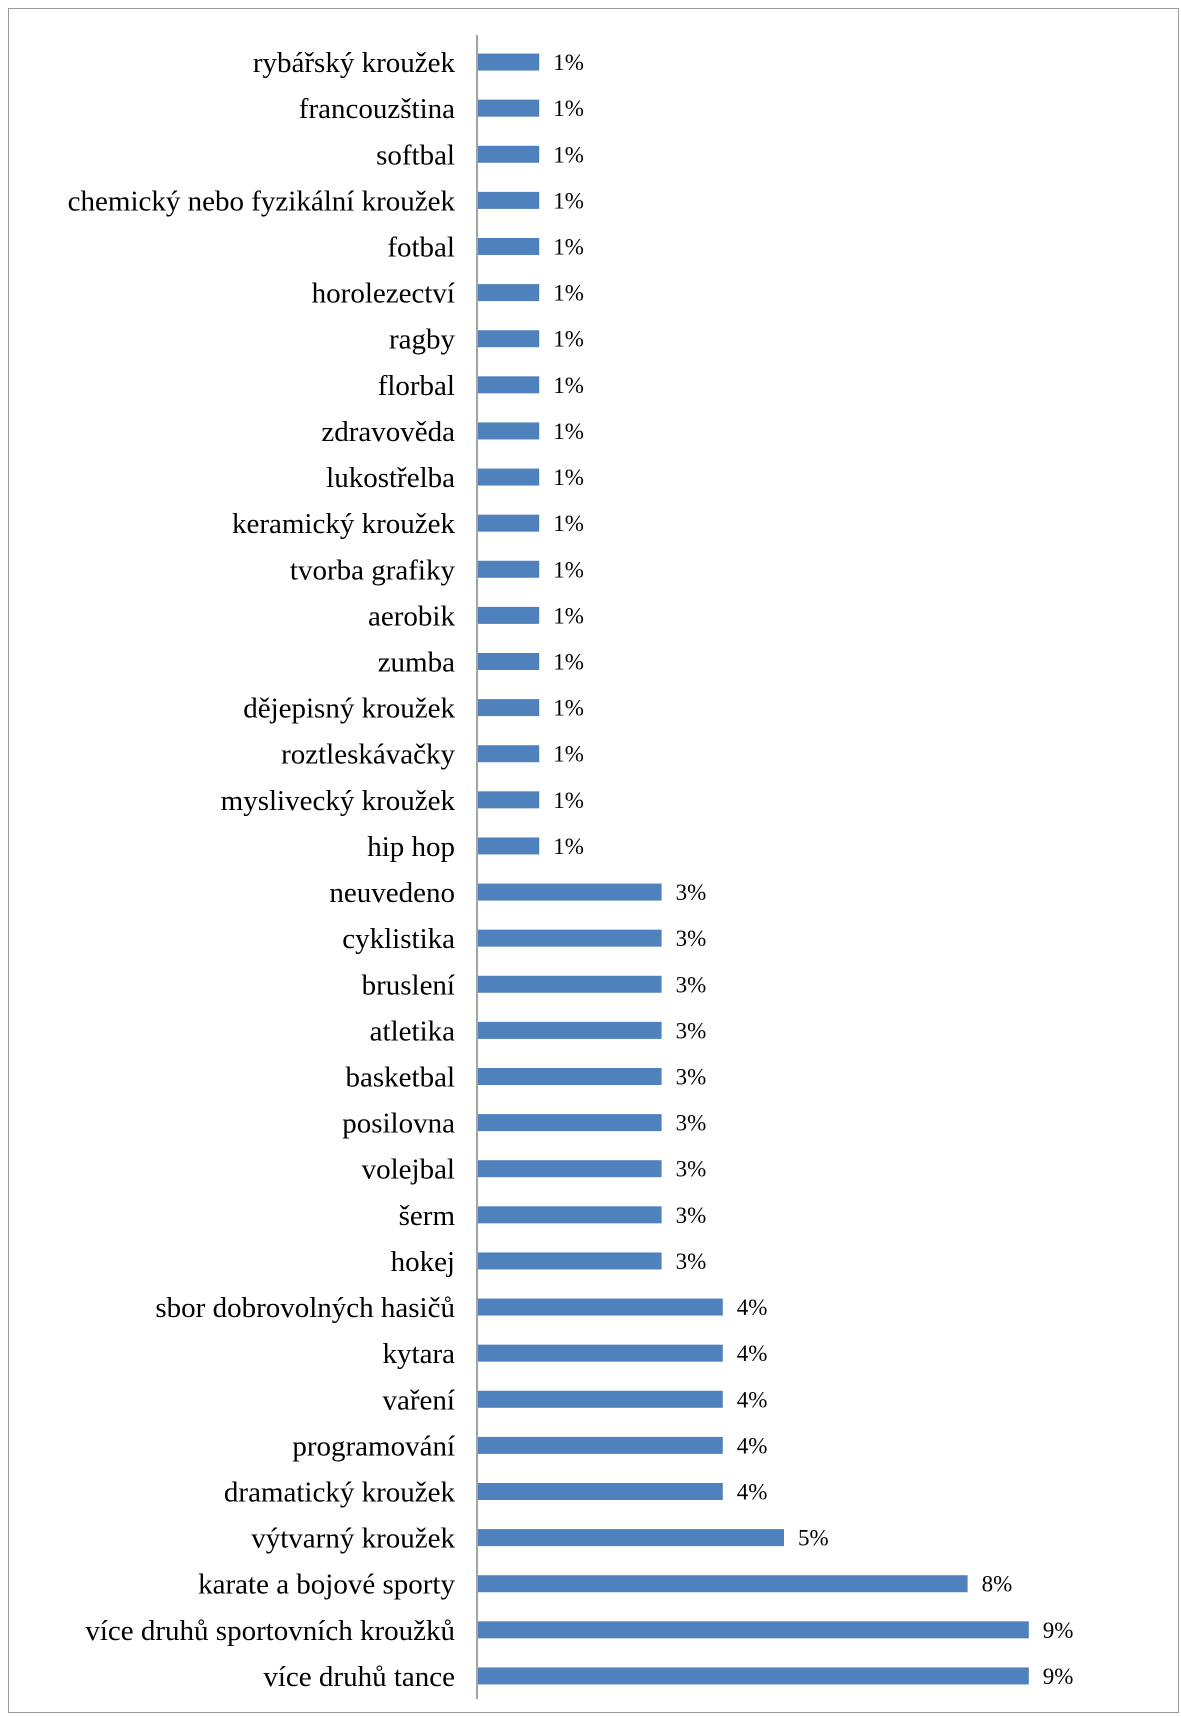  Describe the element at coordinates (568, 431) in the screenshot. I see `value-label-8: 1%` at that location.